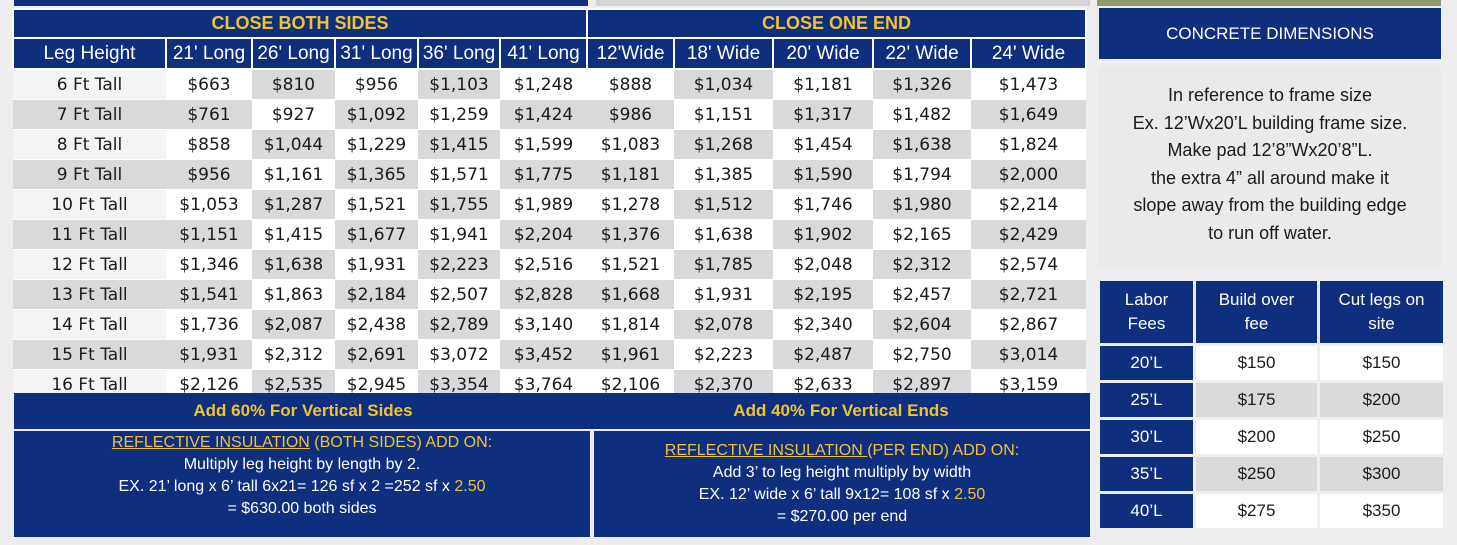 The image size is (1457, 545). Describe the element at coordinates (459, 294) in the screenshot. I see `price-cell: $2,507` at that location.